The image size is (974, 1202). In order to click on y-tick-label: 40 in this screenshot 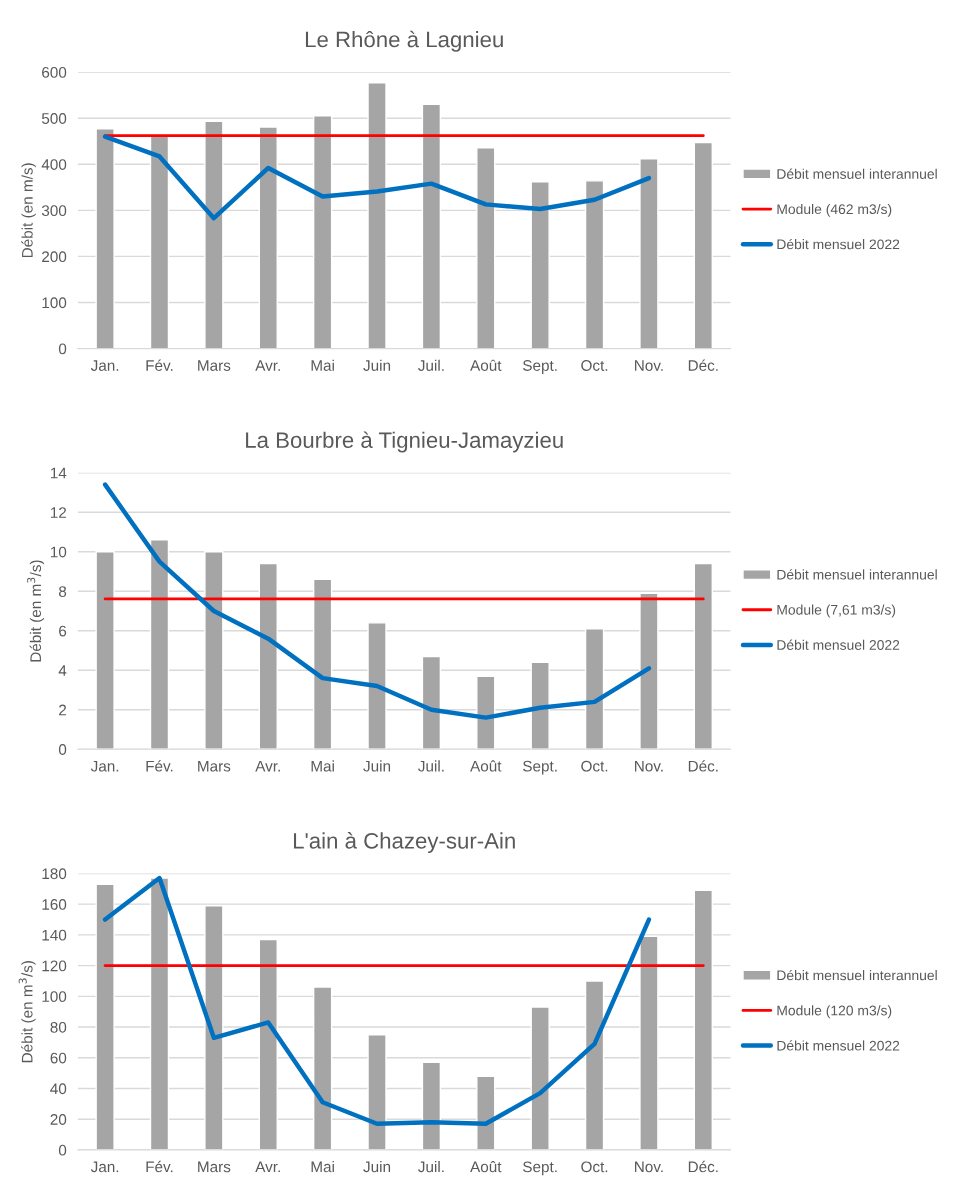, I will do `click(58, 1089)`.